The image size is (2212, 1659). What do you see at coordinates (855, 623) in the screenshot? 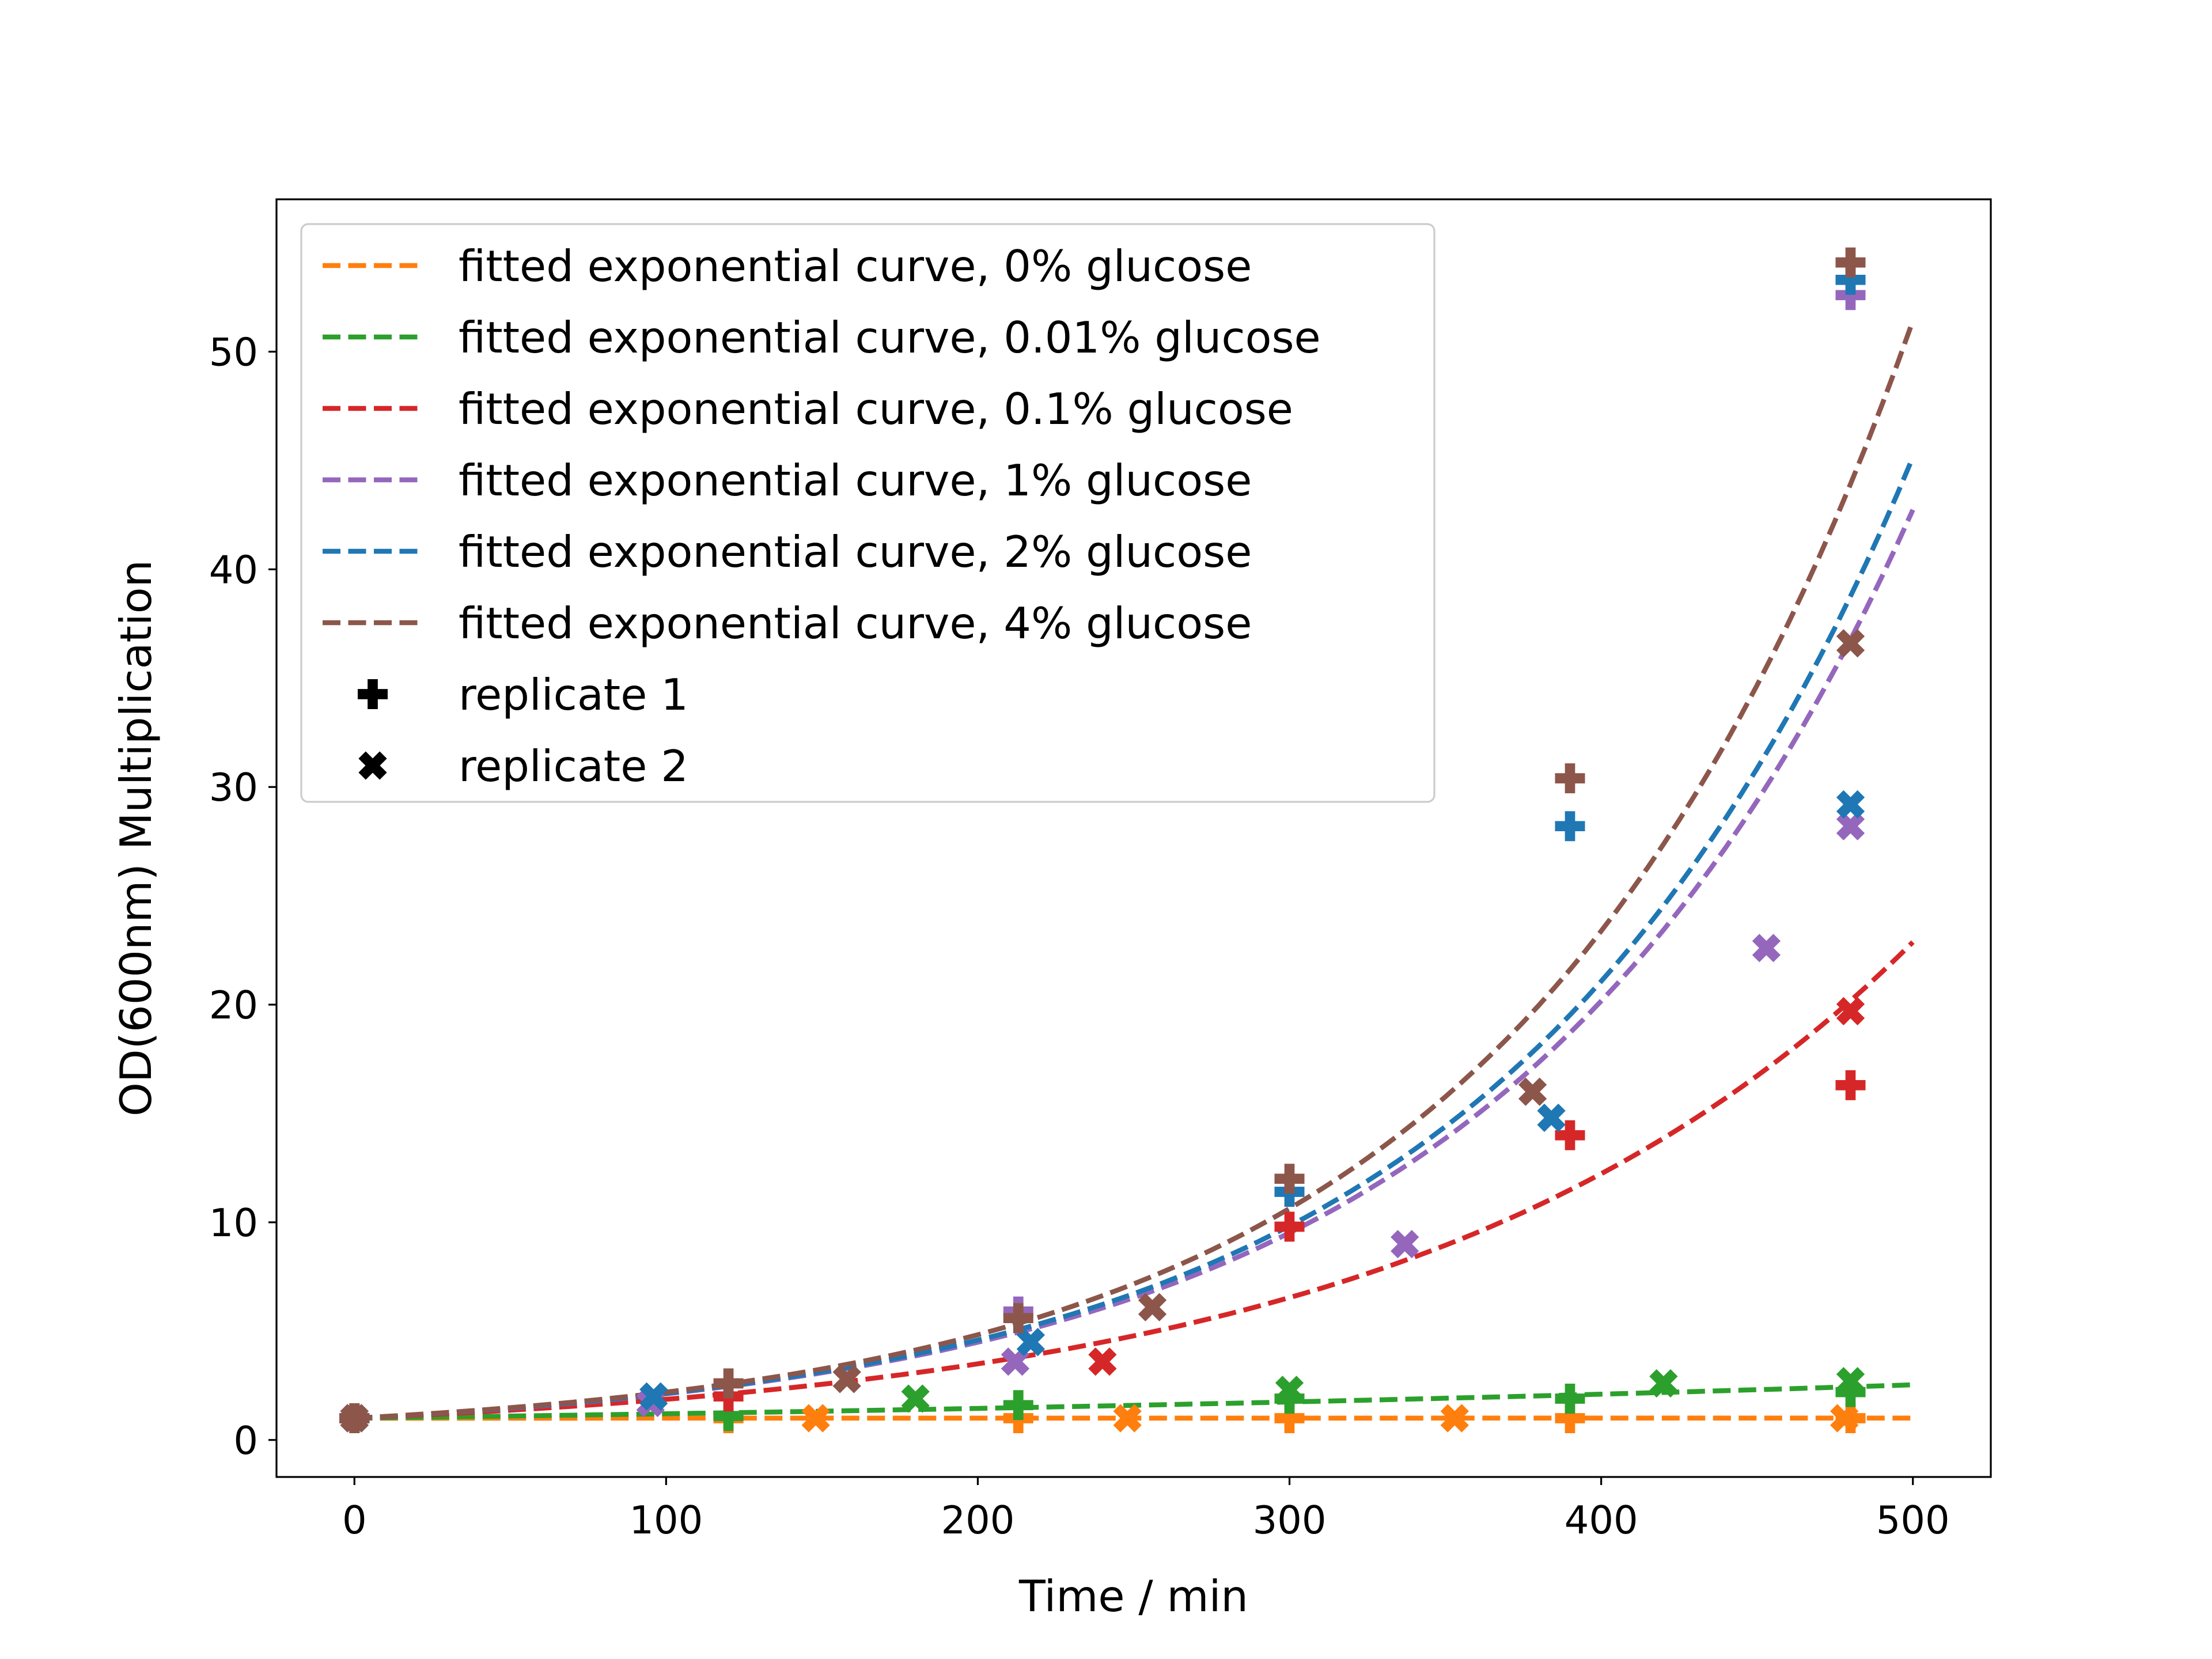
I see `legend-label: fitted exponential curve, 4% glucose` at bounding box center [855, 623].